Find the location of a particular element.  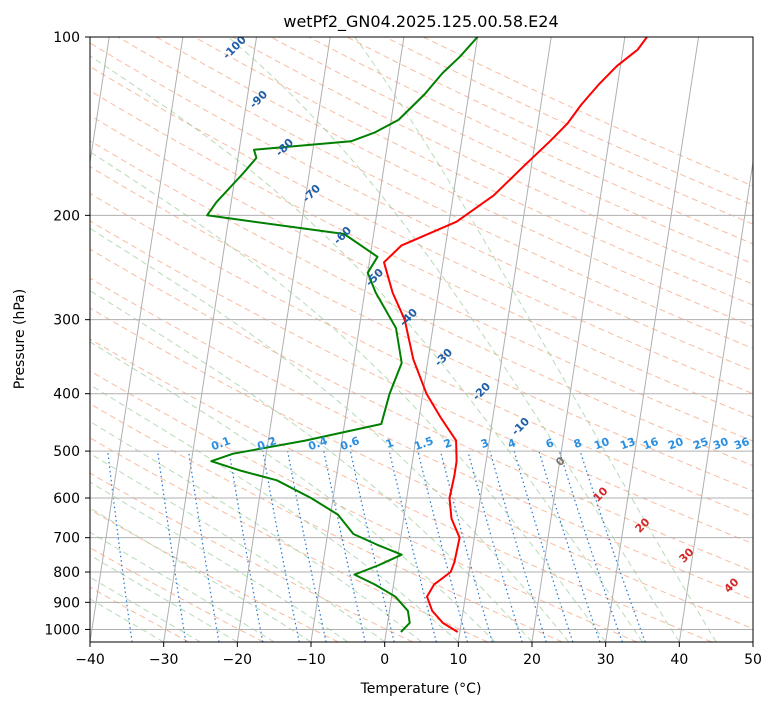

mixing-ratio-label: 0.4 is located at coordinates (317, 443).